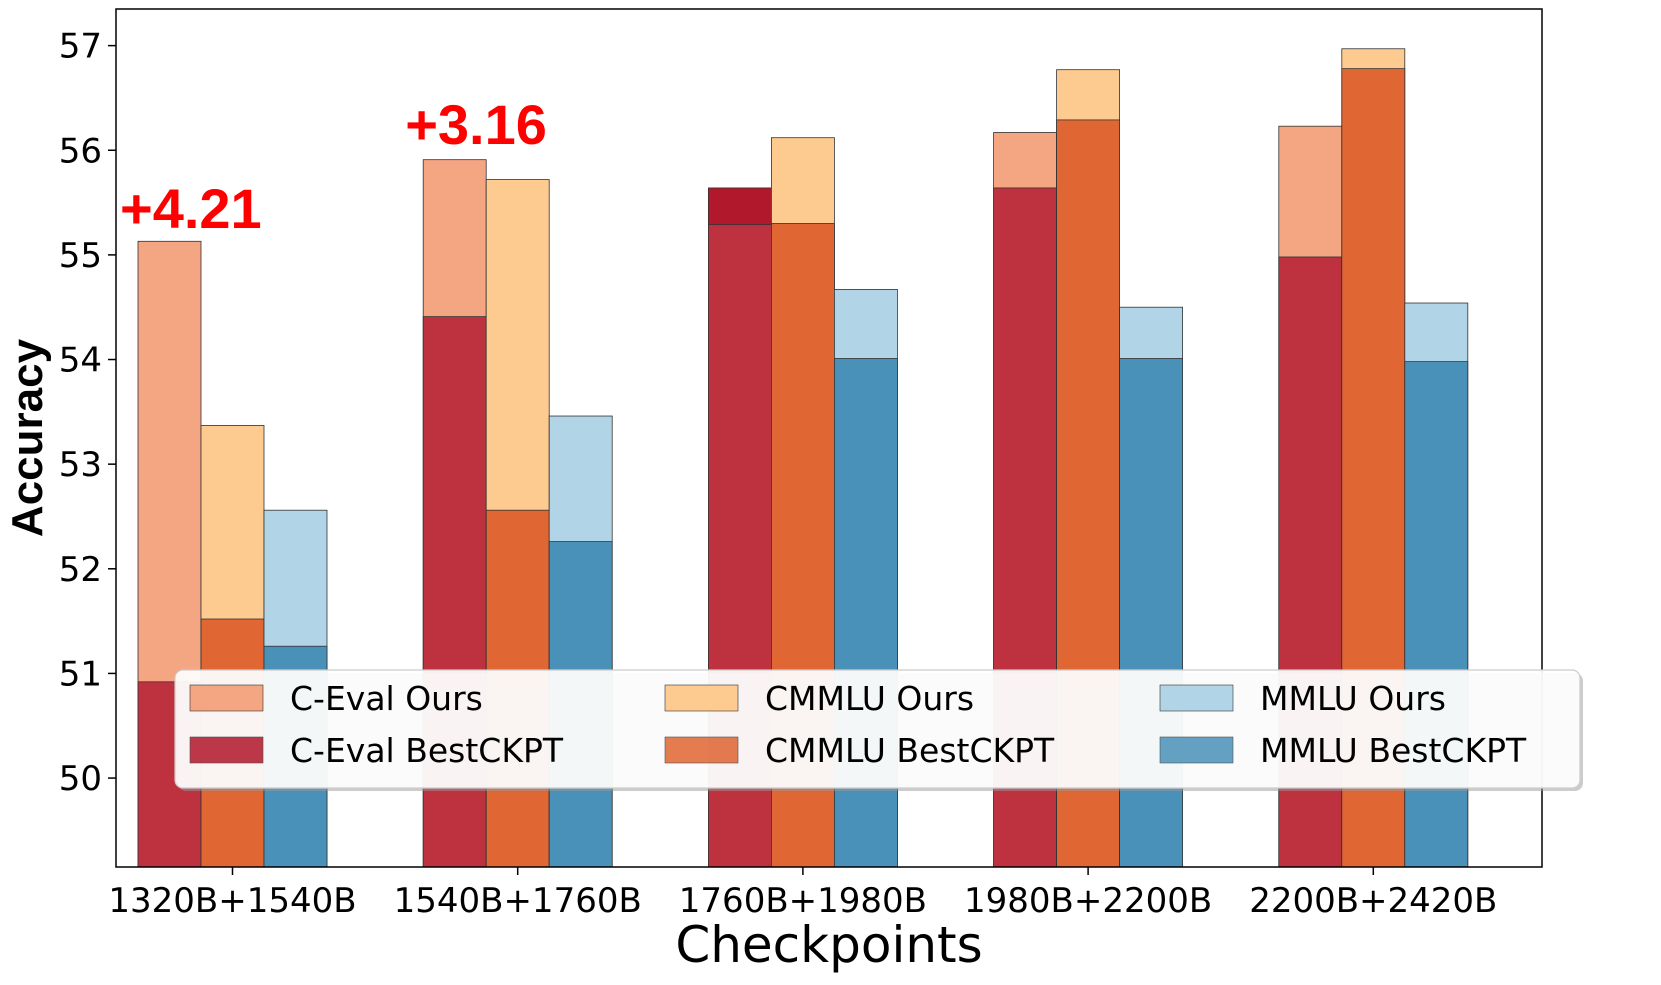 This screenshot has height=985, width=1661. What do you see at coordinates (80, 256) in the screenshot?
I see `y-tick-label-55: 55` at bounding box center [80, 256].